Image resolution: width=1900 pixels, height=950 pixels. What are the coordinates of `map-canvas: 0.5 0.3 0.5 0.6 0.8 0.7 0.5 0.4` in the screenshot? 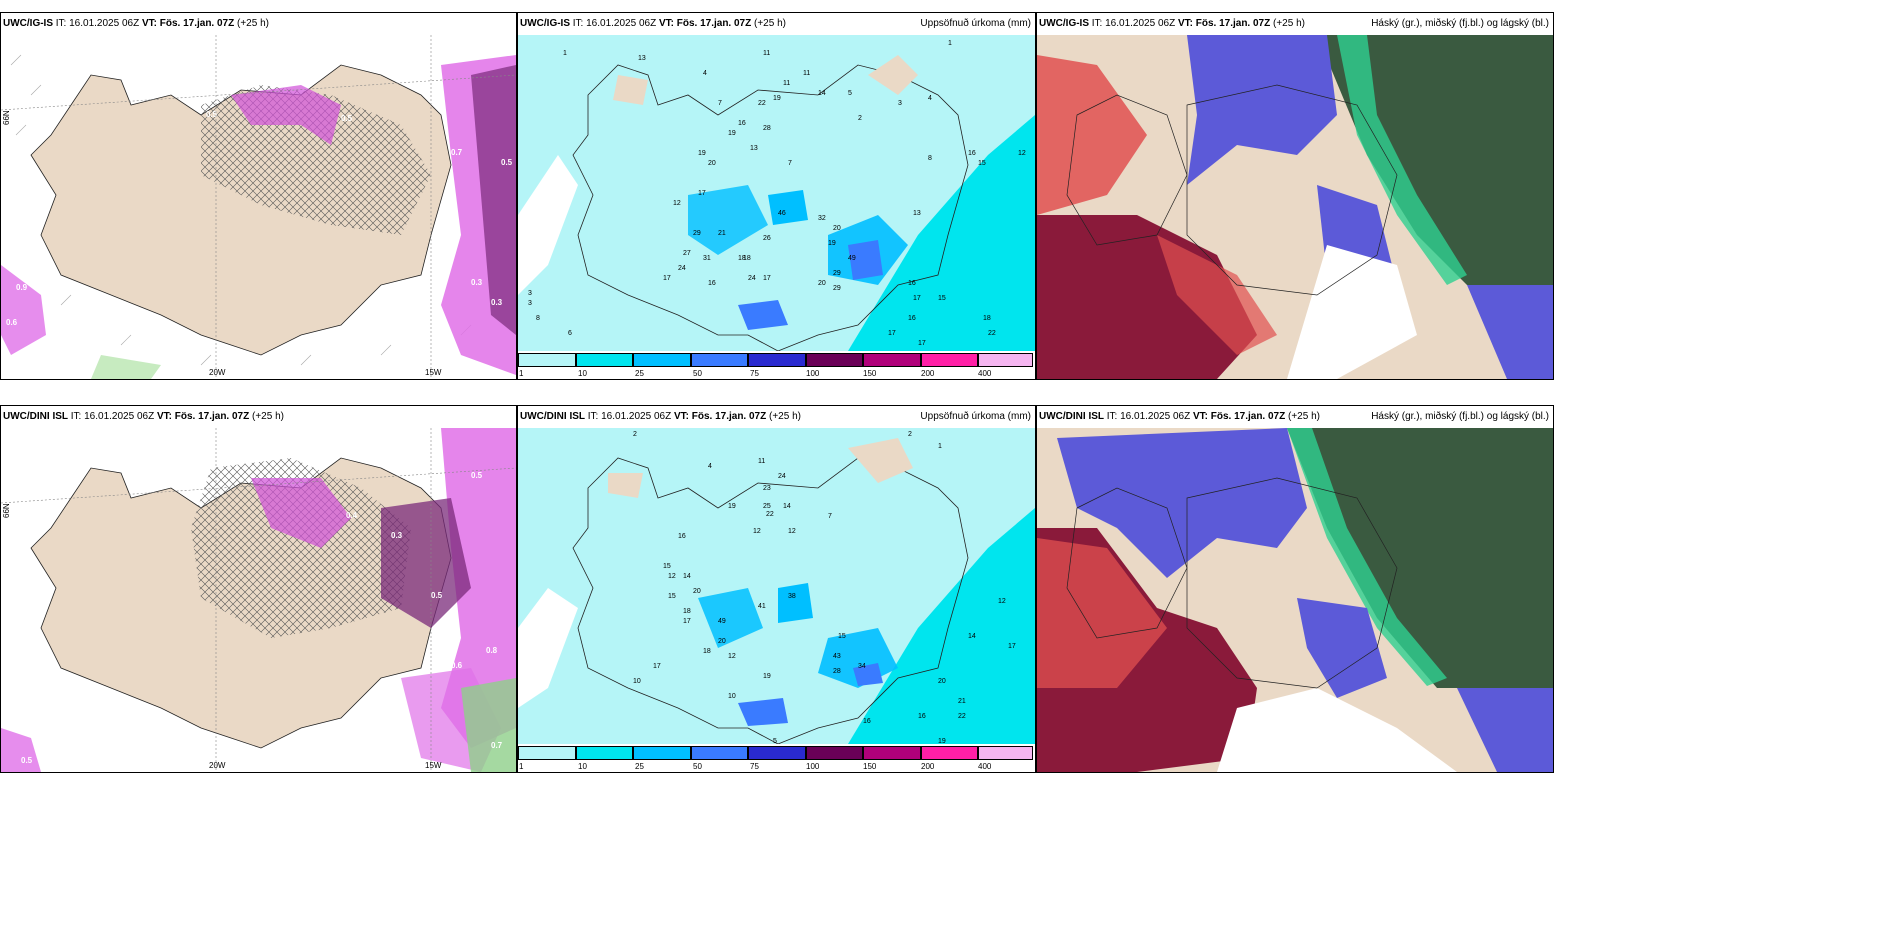 It's located at (258, 600).